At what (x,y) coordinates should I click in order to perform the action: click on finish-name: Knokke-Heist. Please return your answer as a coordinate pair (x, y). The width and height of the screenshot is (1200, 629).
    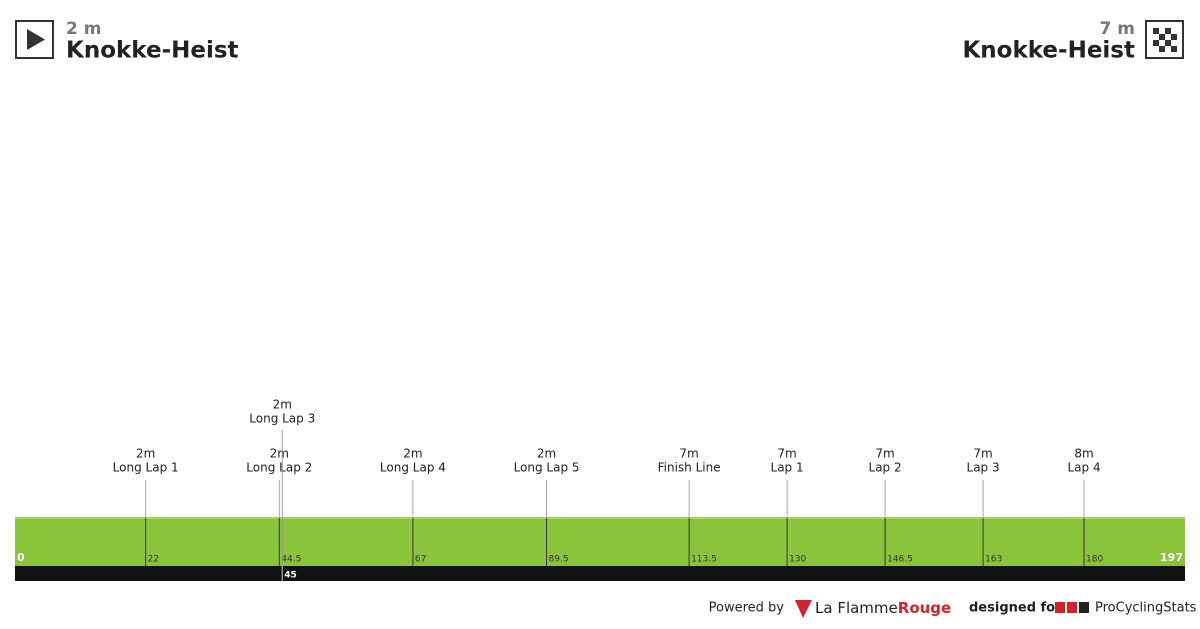
    Looking at the image, I should click on (1048, 51).